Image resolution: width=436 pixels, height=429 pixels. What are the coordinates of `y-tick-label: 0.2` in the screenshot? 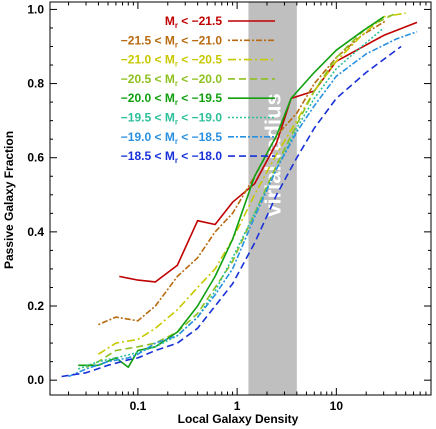 It's located at (35, 306).